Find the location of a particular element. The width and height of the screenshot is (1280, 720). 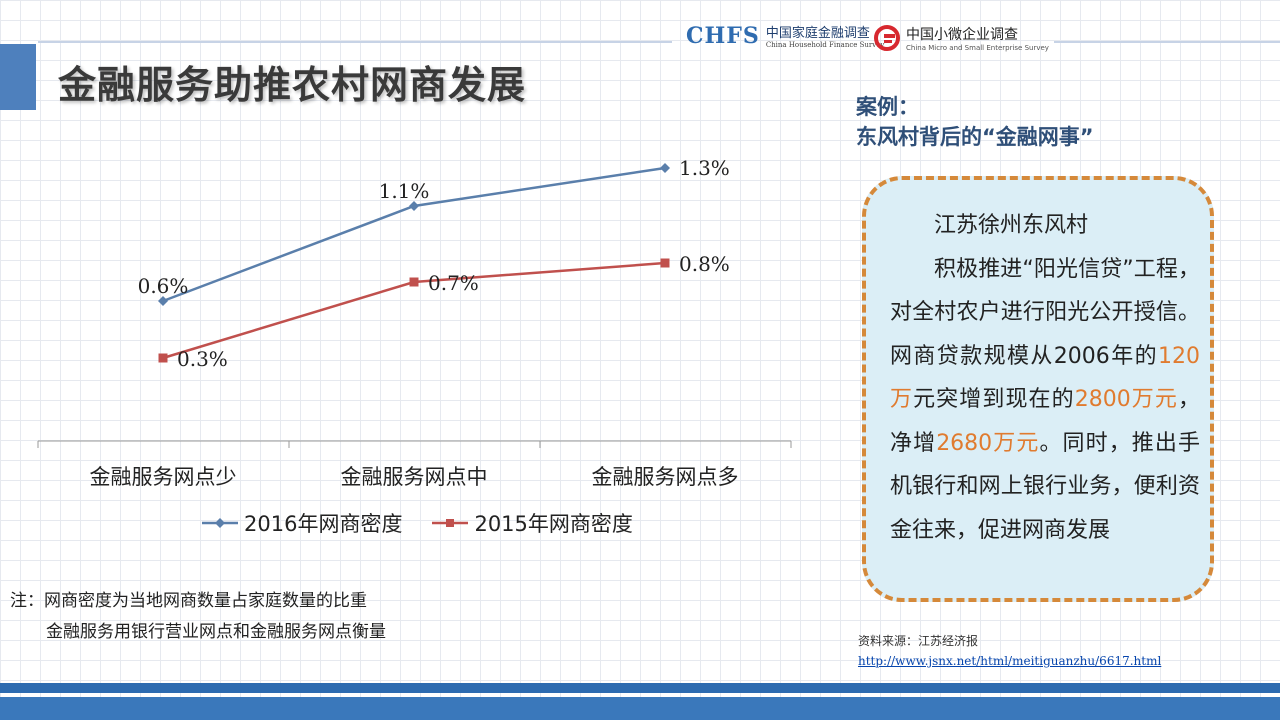

cmse-logo-cn: 中国小微企业调查 is located at coordinates (962, 35).